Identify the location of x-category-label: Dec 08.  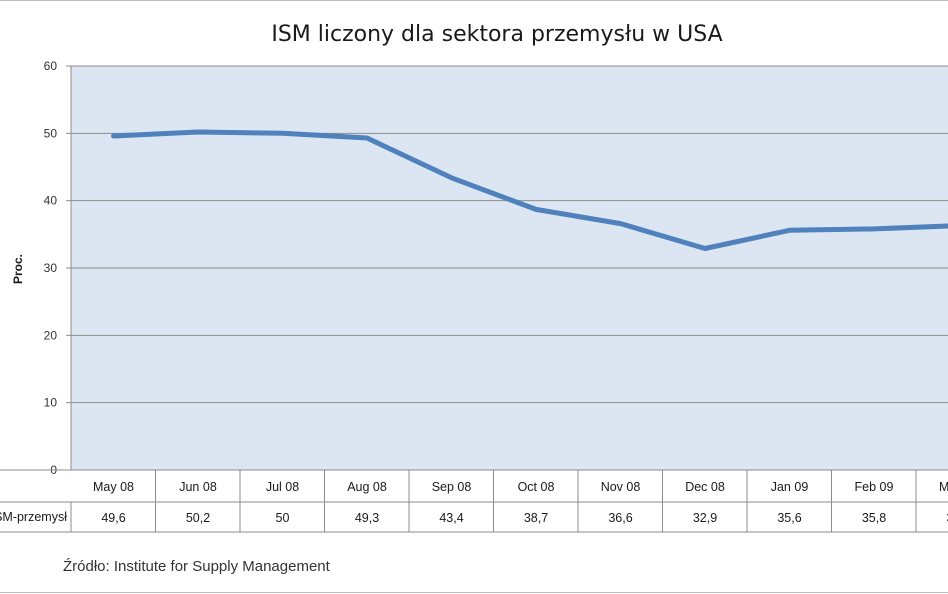
(705, 487).